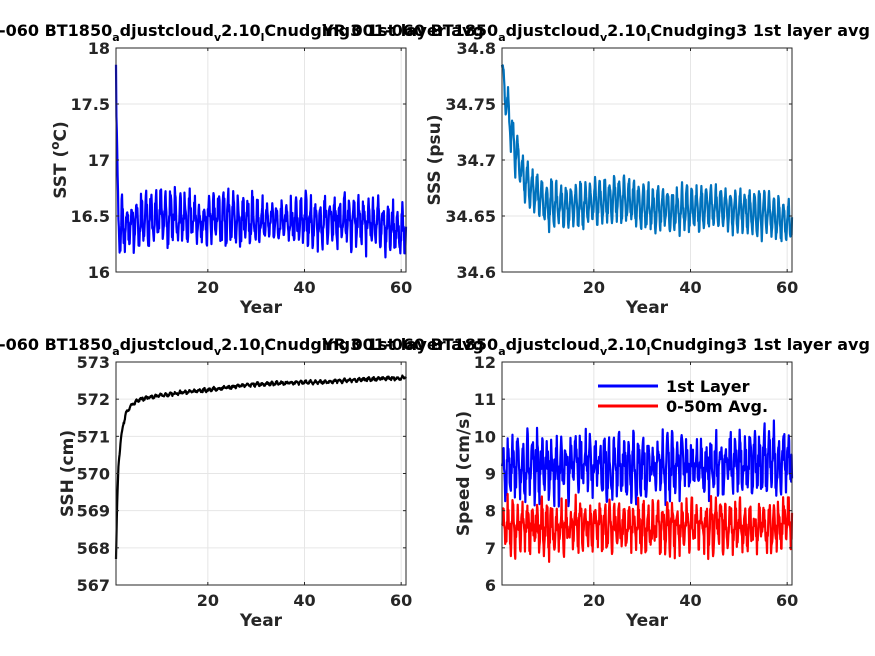 The image size is (875, 656). I want to click on y-tick-label: 18, so click(99, 48).